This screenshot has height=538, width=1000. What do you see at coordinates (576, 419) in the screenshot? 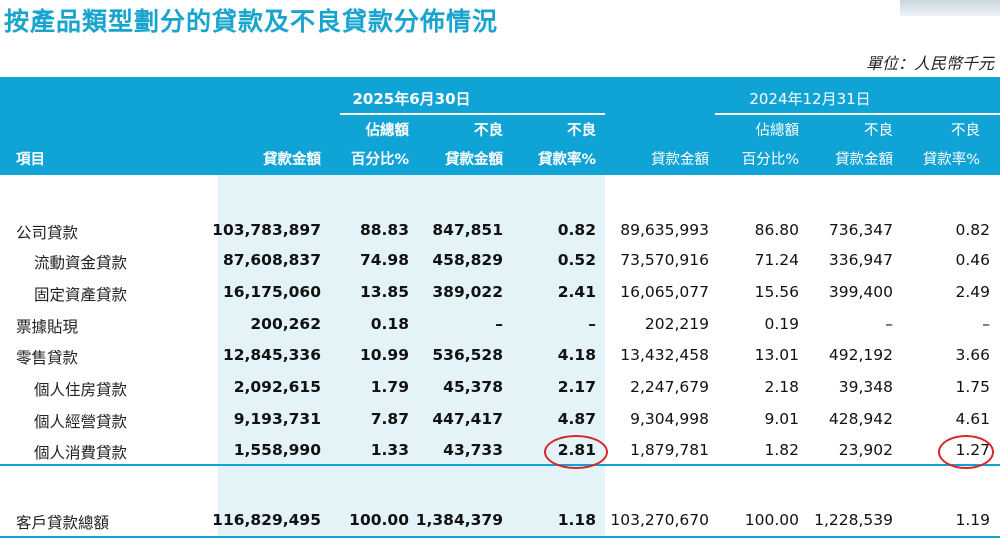
I see `cell-col-4: 4.87` at bounding box center [576, 419].